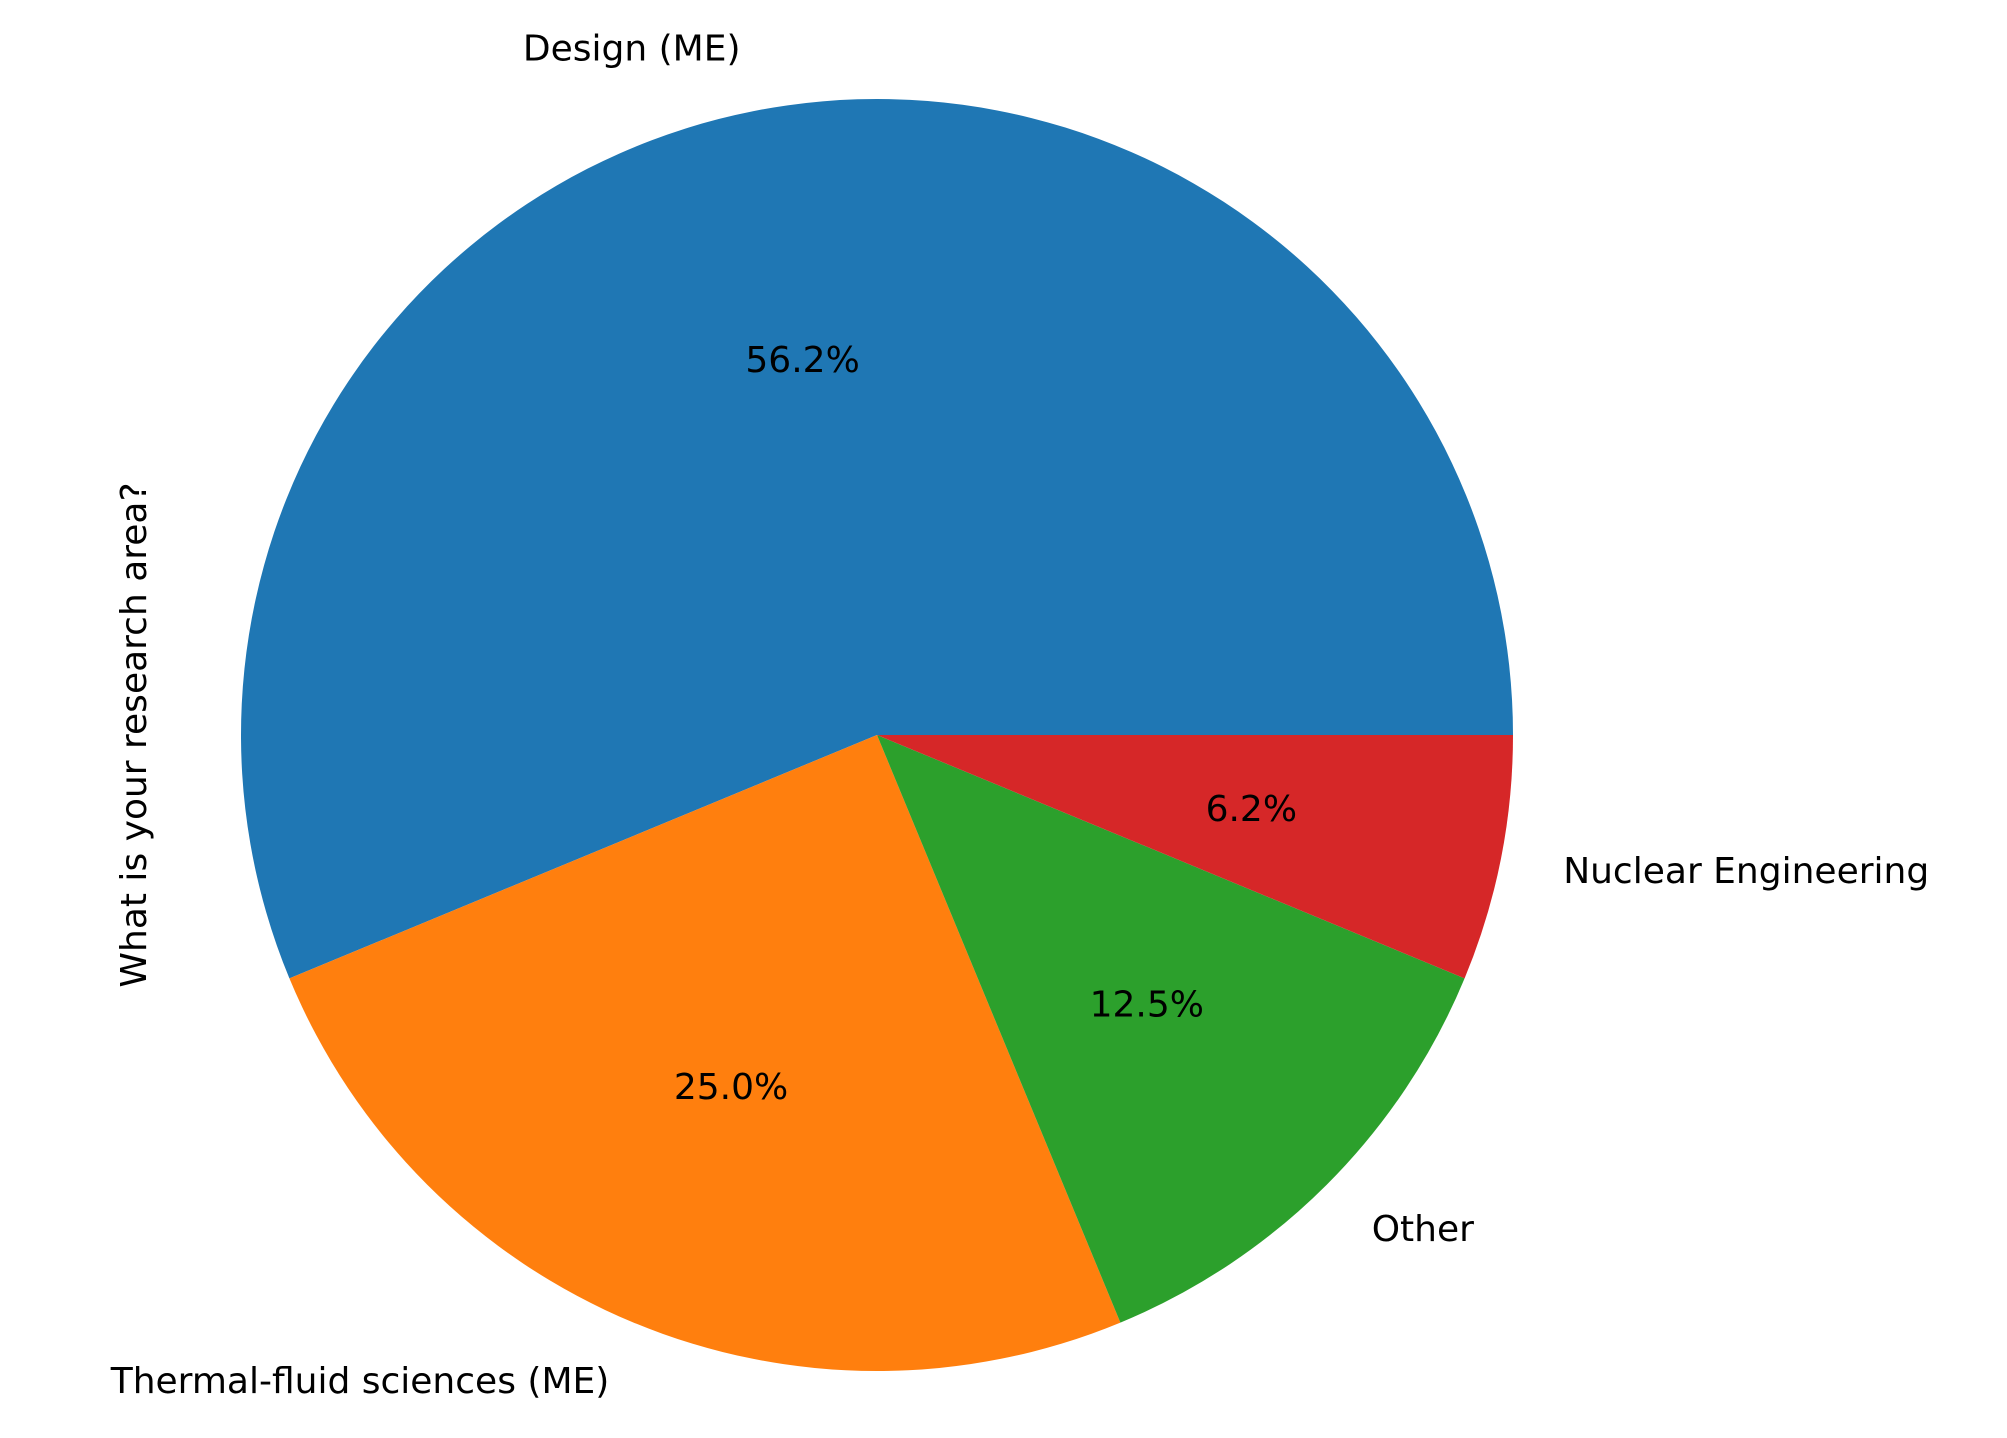 This screenshot has width=2007, height=1438. Describe the element at coordinates (731, 1087) in the screenshot. I see `percent-label: 25.0%` at that location.